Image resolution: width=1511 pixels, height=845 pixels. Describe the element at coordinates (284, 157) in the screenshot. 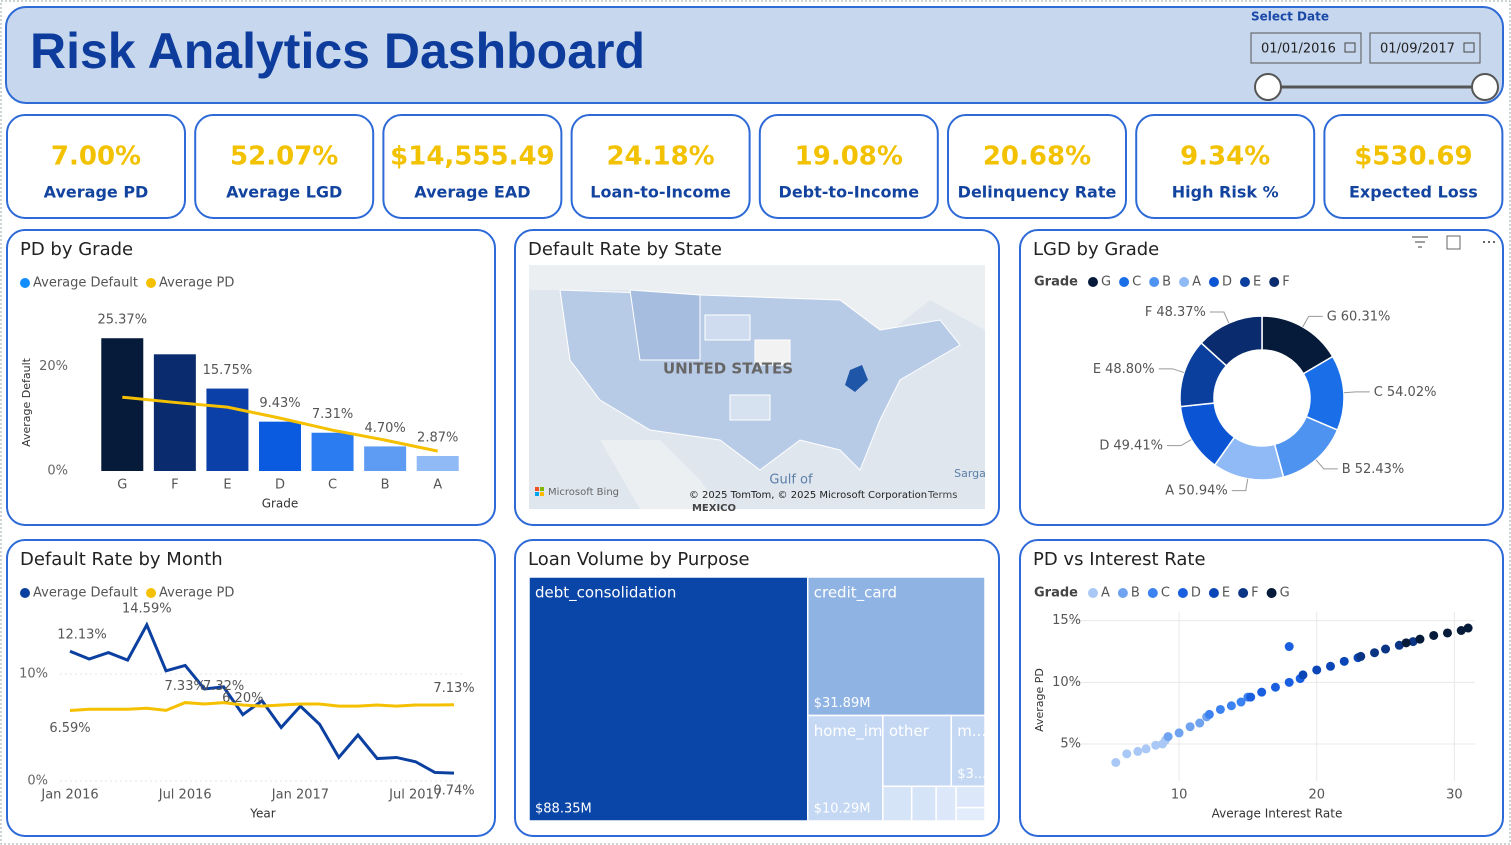

I see `kpi-value: 52.07%` at that location.